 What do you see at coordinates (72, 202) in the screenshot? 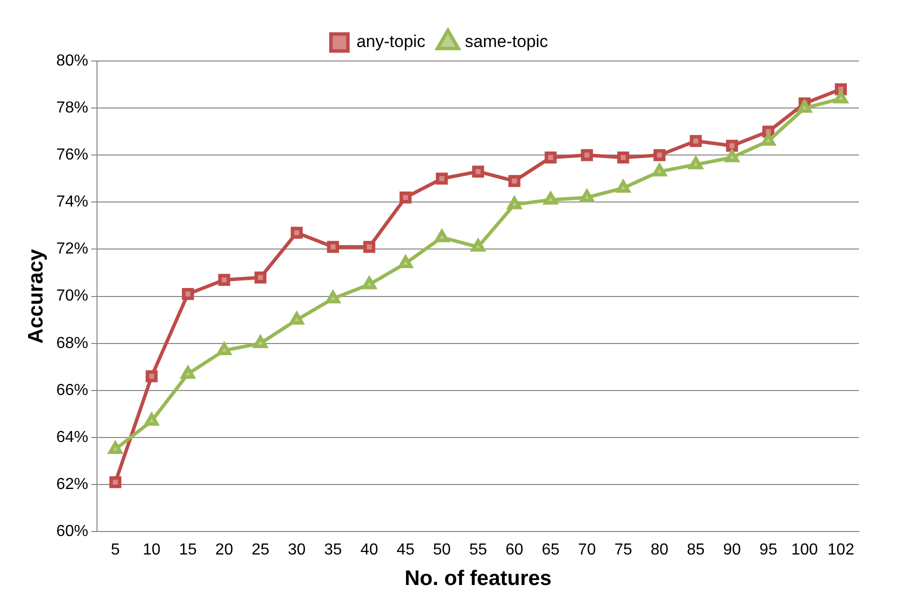
I see `y-tick-label: 74%` at bounding box center [72, 202].